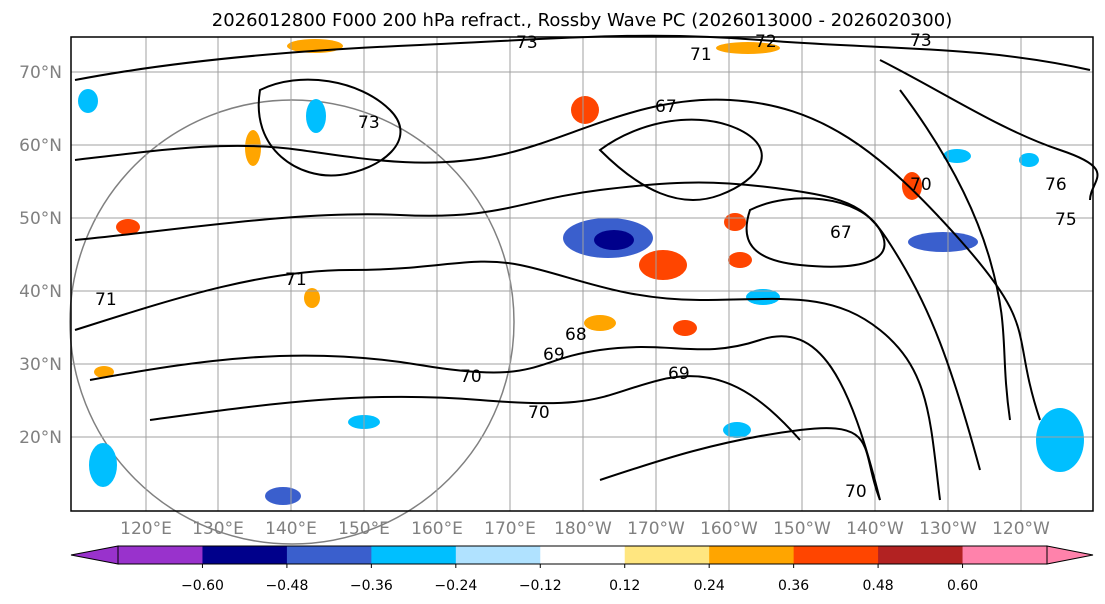  What do you see at coordinates (40, 438) in the screenshot?
I see `latitude-tick-label: 20°N` at bounding box center [40, 438].